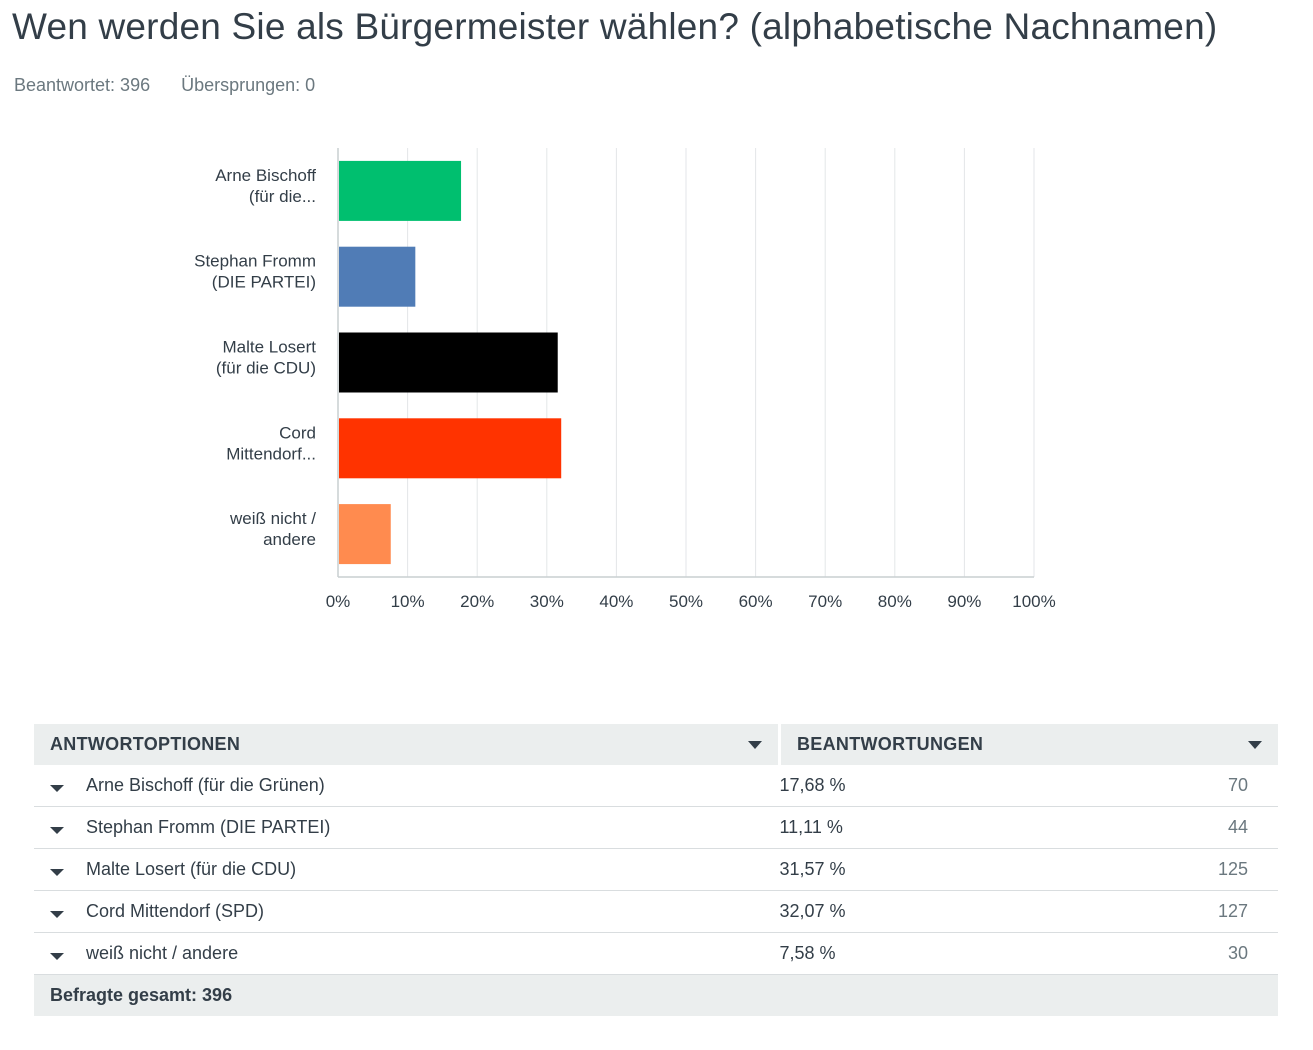  I want to click on response-percent: 17,68 %, so click(812, 785).